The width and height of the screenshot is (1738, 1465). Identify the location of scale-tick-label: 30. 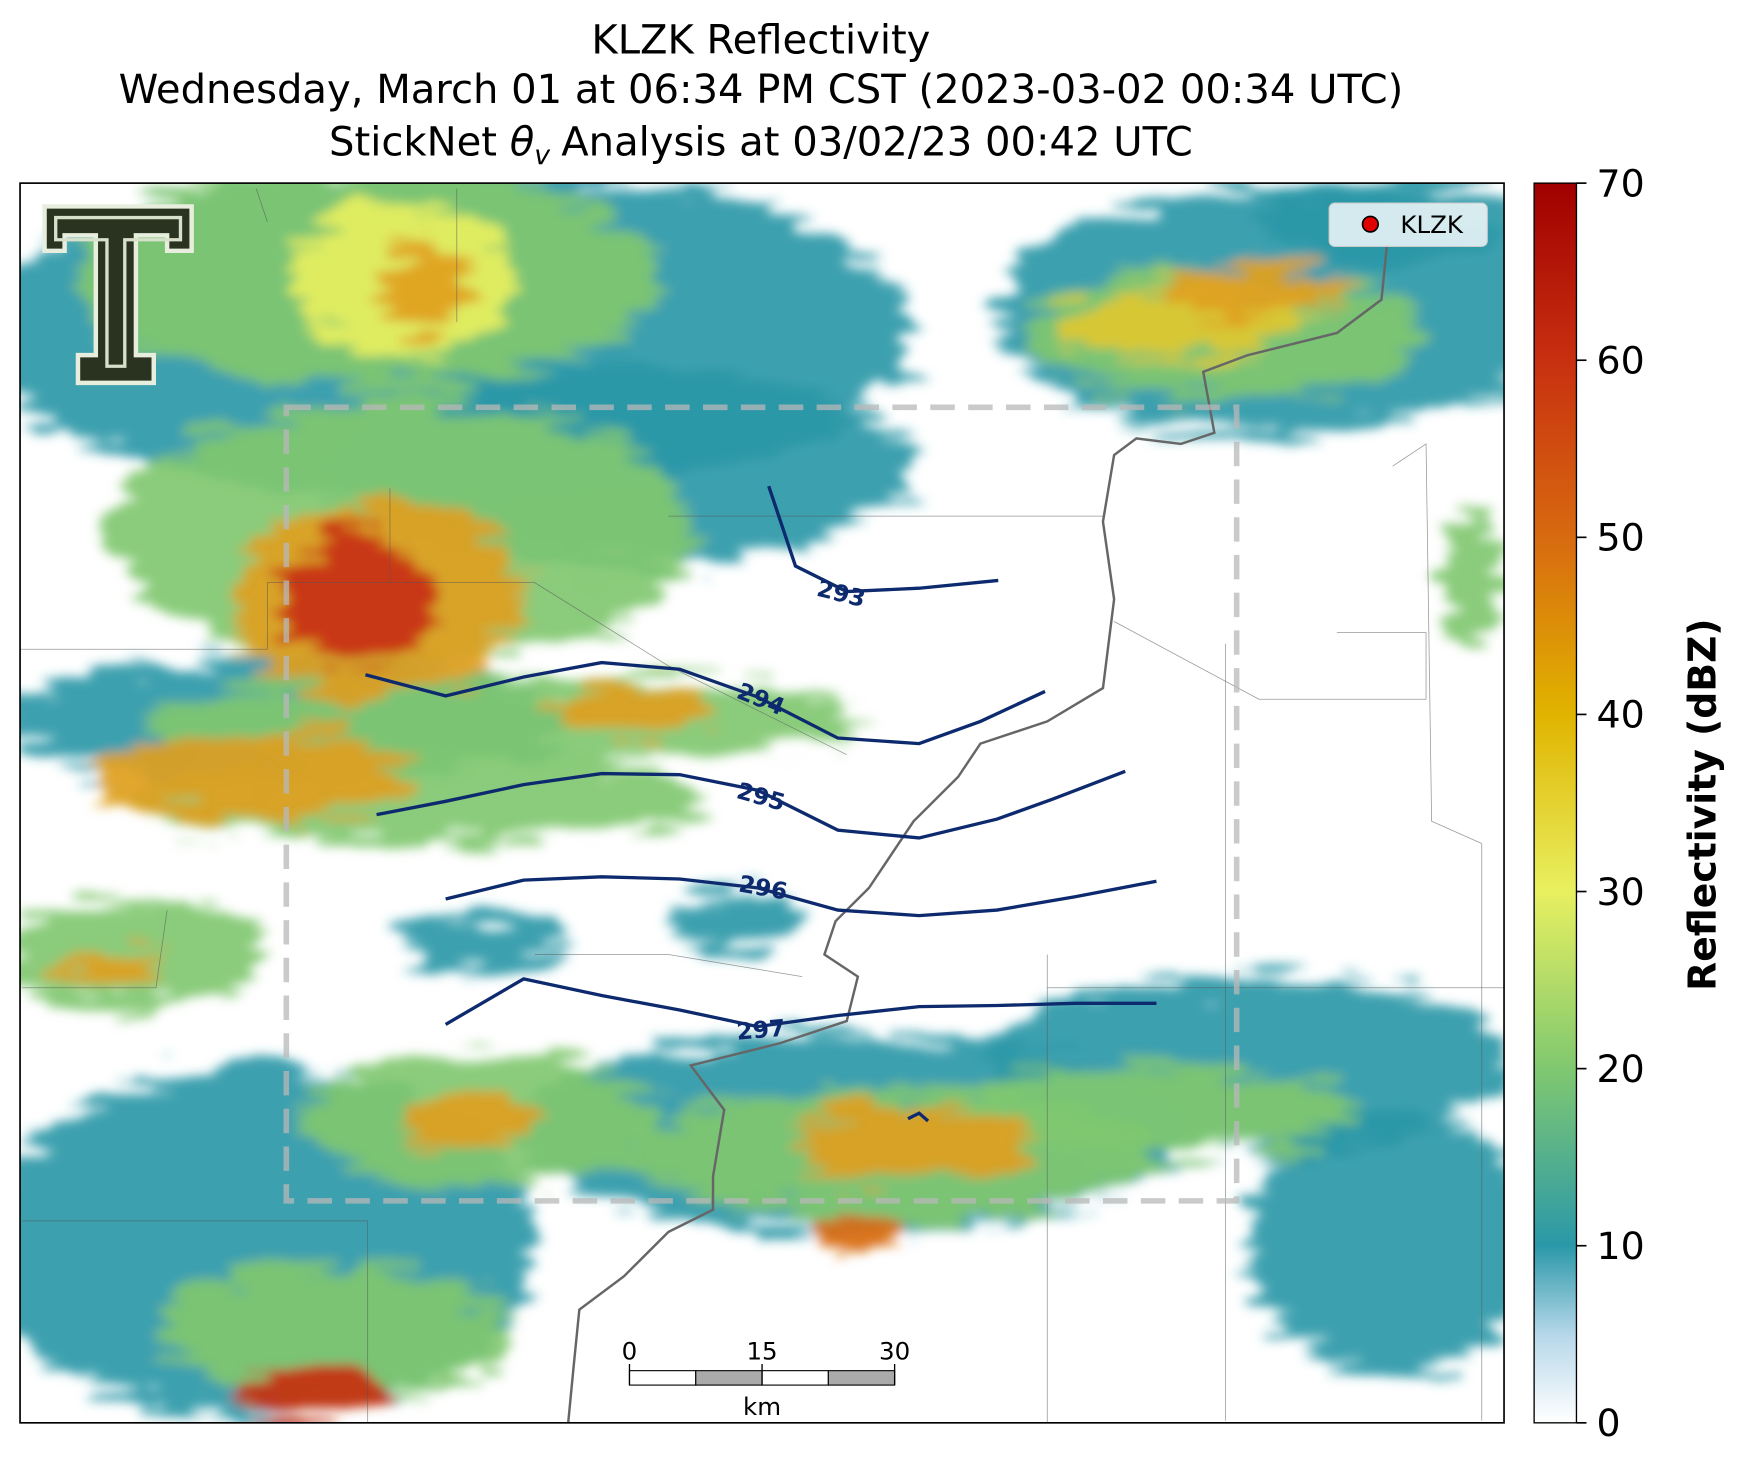
(894, 1351).